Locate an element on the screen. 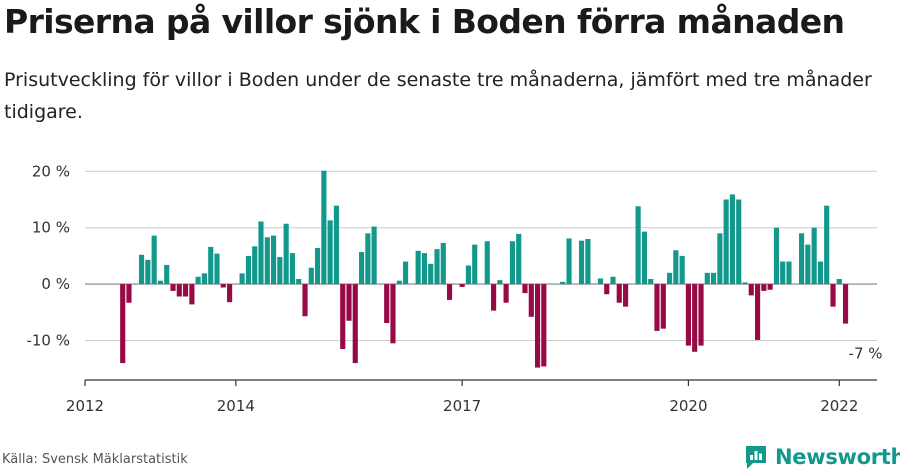  last-value-label: -7 % is located at coordinates (866, 354).